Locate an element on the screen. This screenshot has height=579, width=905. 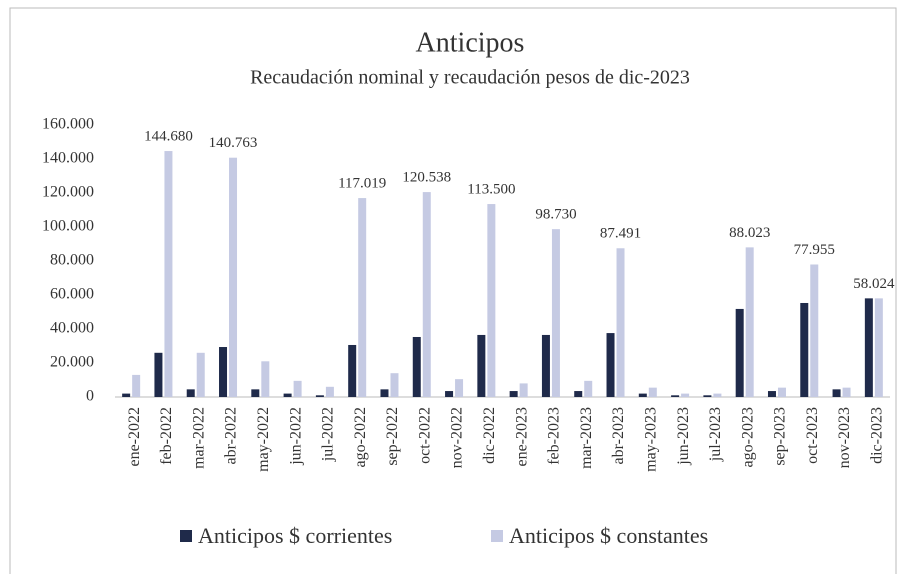
x-tick-label: feb-2022 is located at coordinates (166, 436).